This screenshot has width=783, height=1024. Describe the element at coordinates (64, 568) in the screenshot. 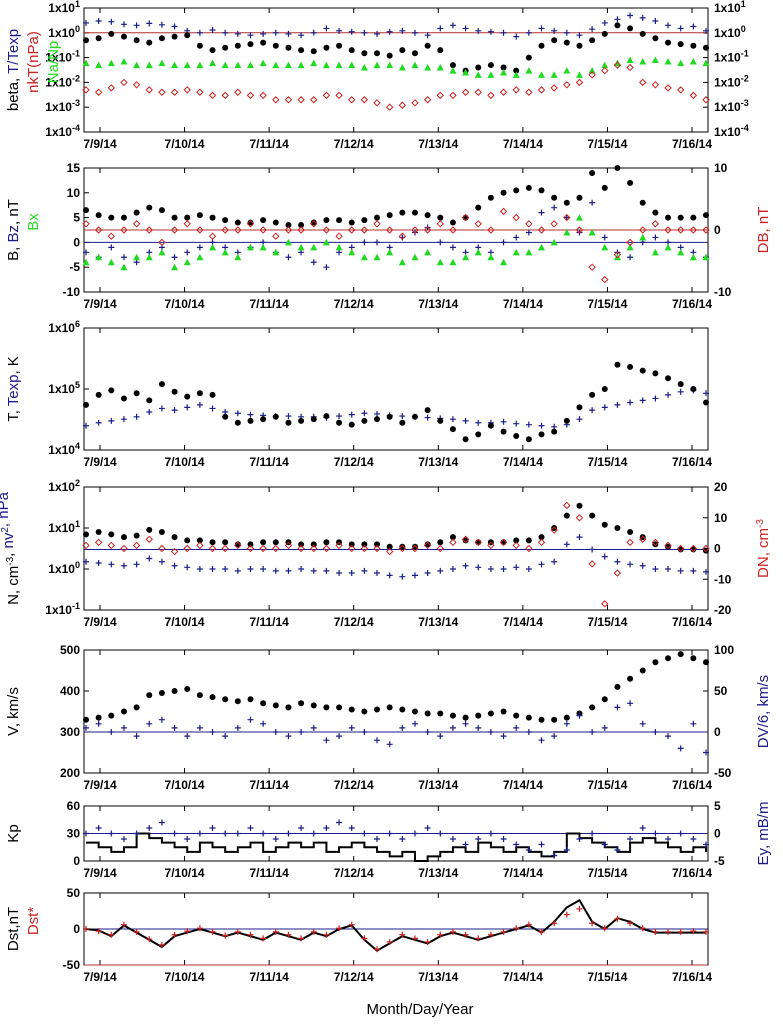

I see `y-tick-label: 1x100` at that location.